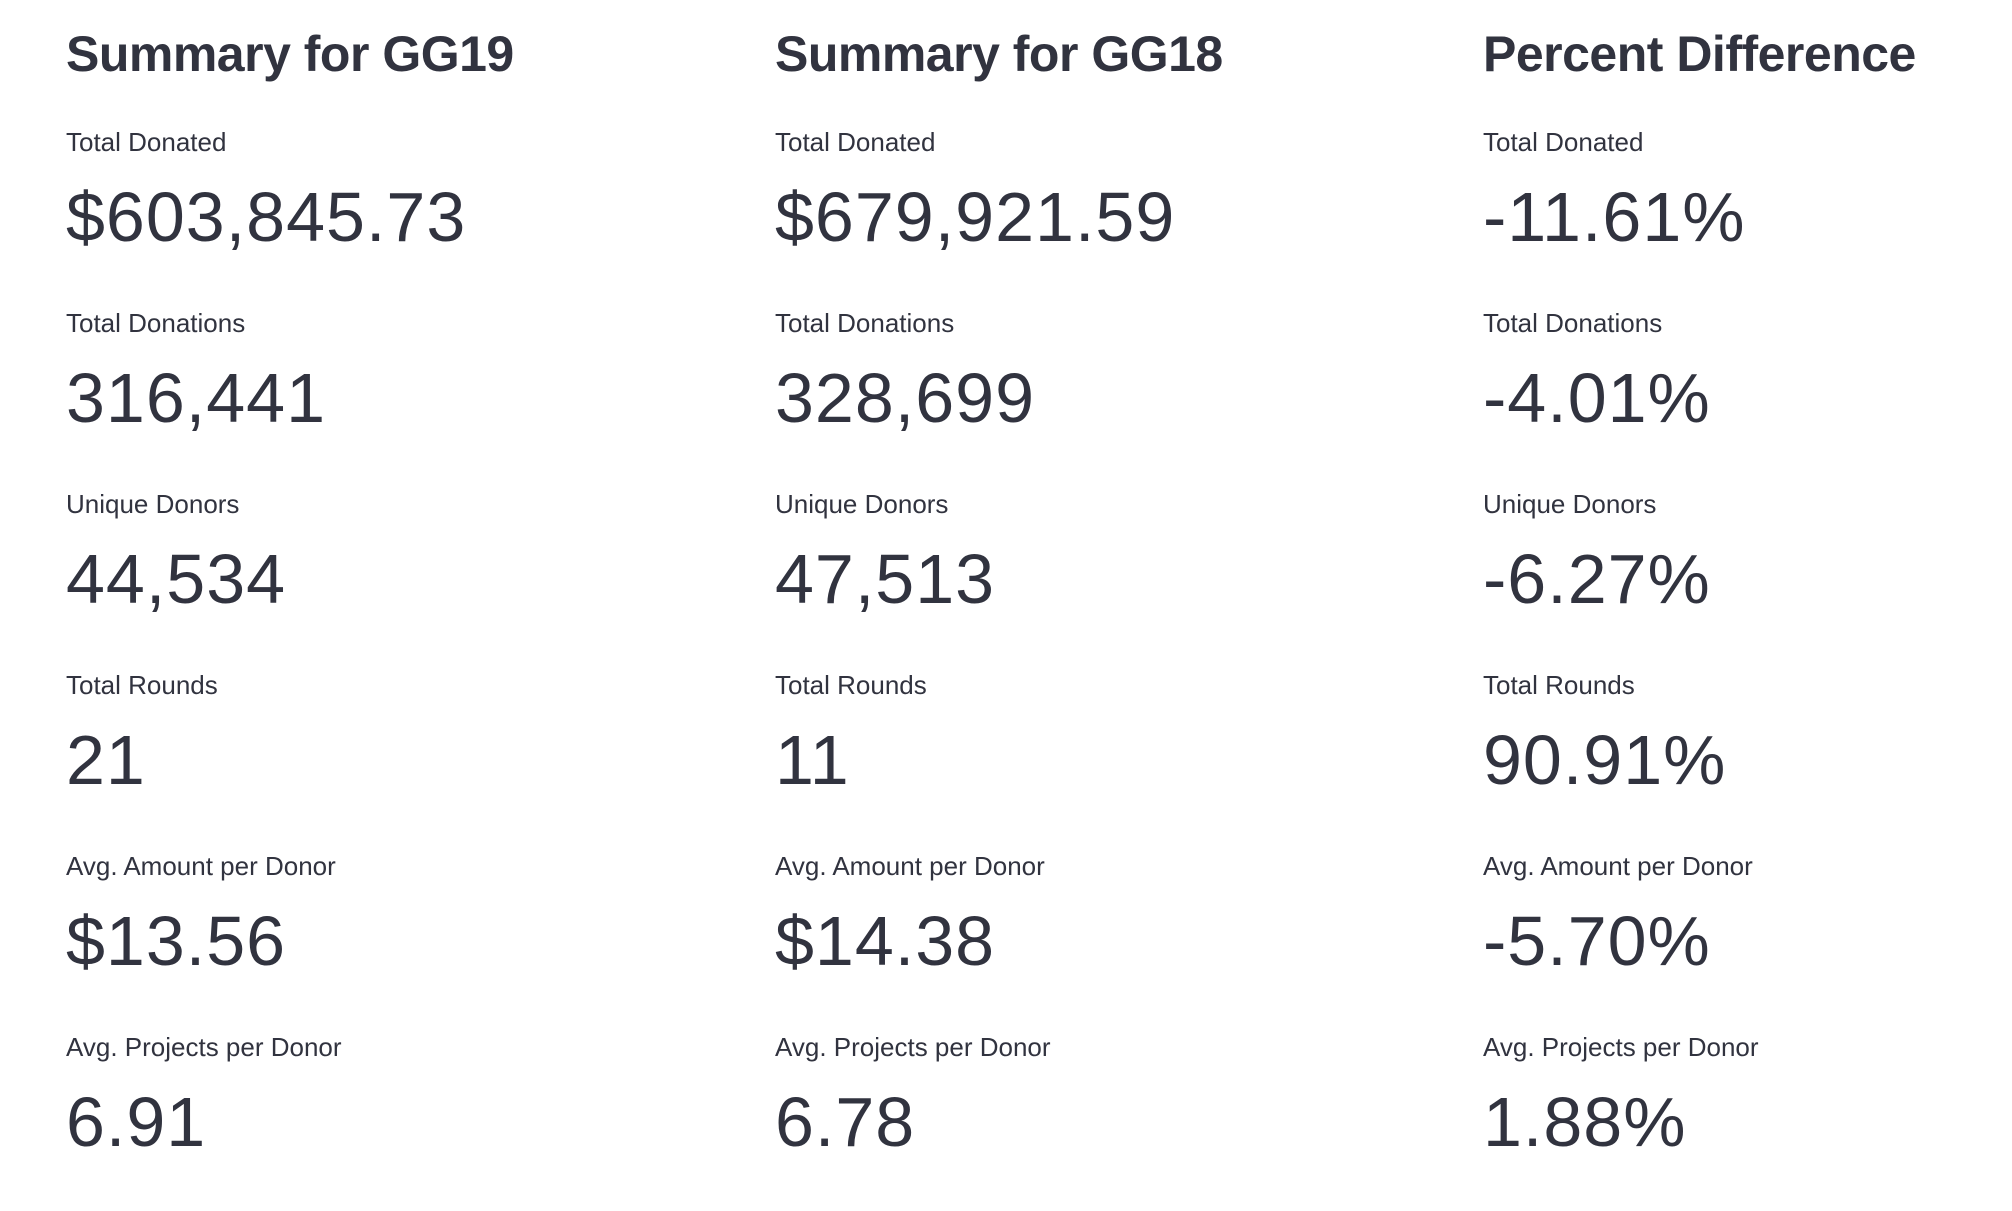  I want to click on metric-value: 1.88%, so click(1585, 1122).